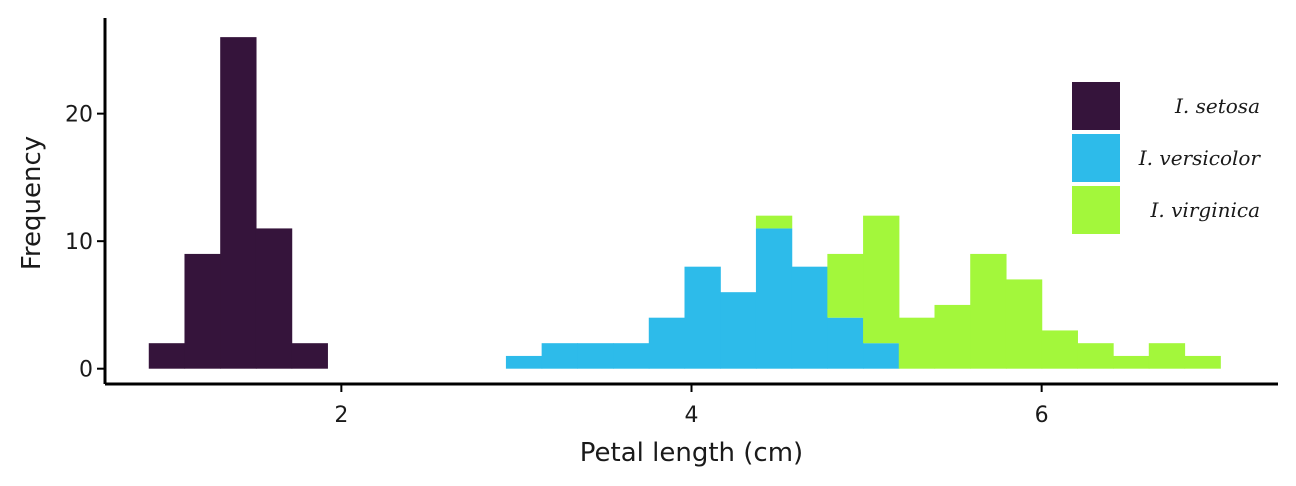 The image size is (1296, 486). What do you see at coordinates (1217, 106) in the screenshot?
I see `legend-label: I. setosa` at bounding box center [1217, 106].